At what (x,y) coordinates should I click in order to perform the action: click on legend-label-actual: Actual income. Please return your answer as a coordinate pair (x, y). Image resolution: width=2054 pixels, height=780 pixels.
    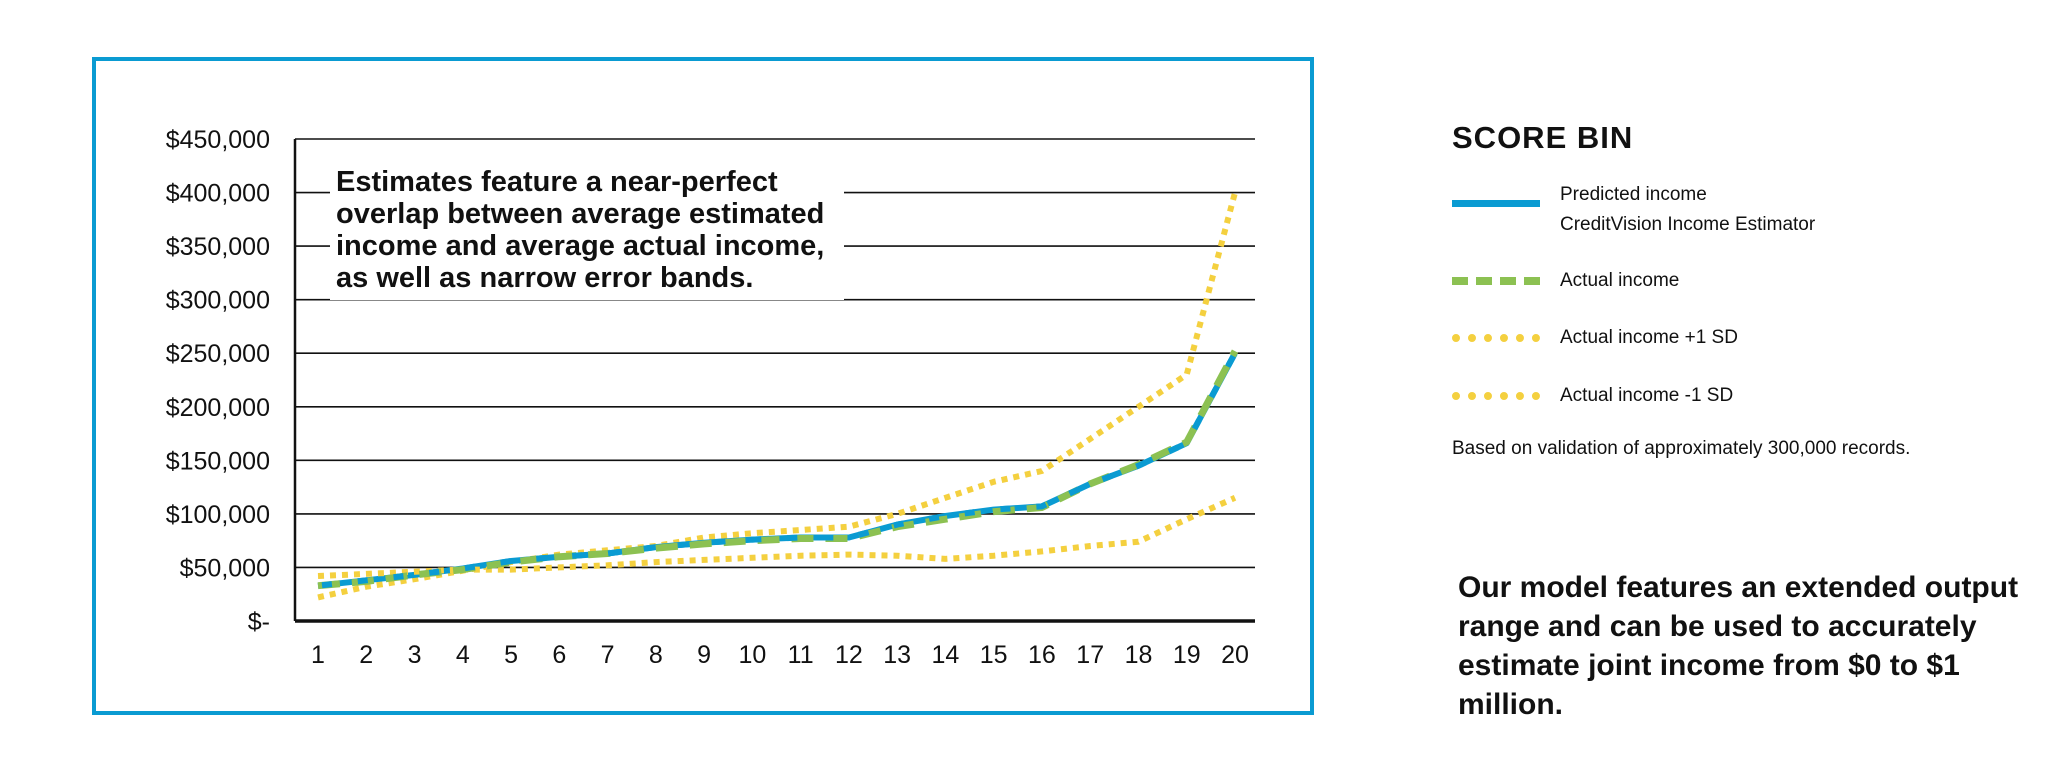
    Looking at the image, I should click on (1620, 280).